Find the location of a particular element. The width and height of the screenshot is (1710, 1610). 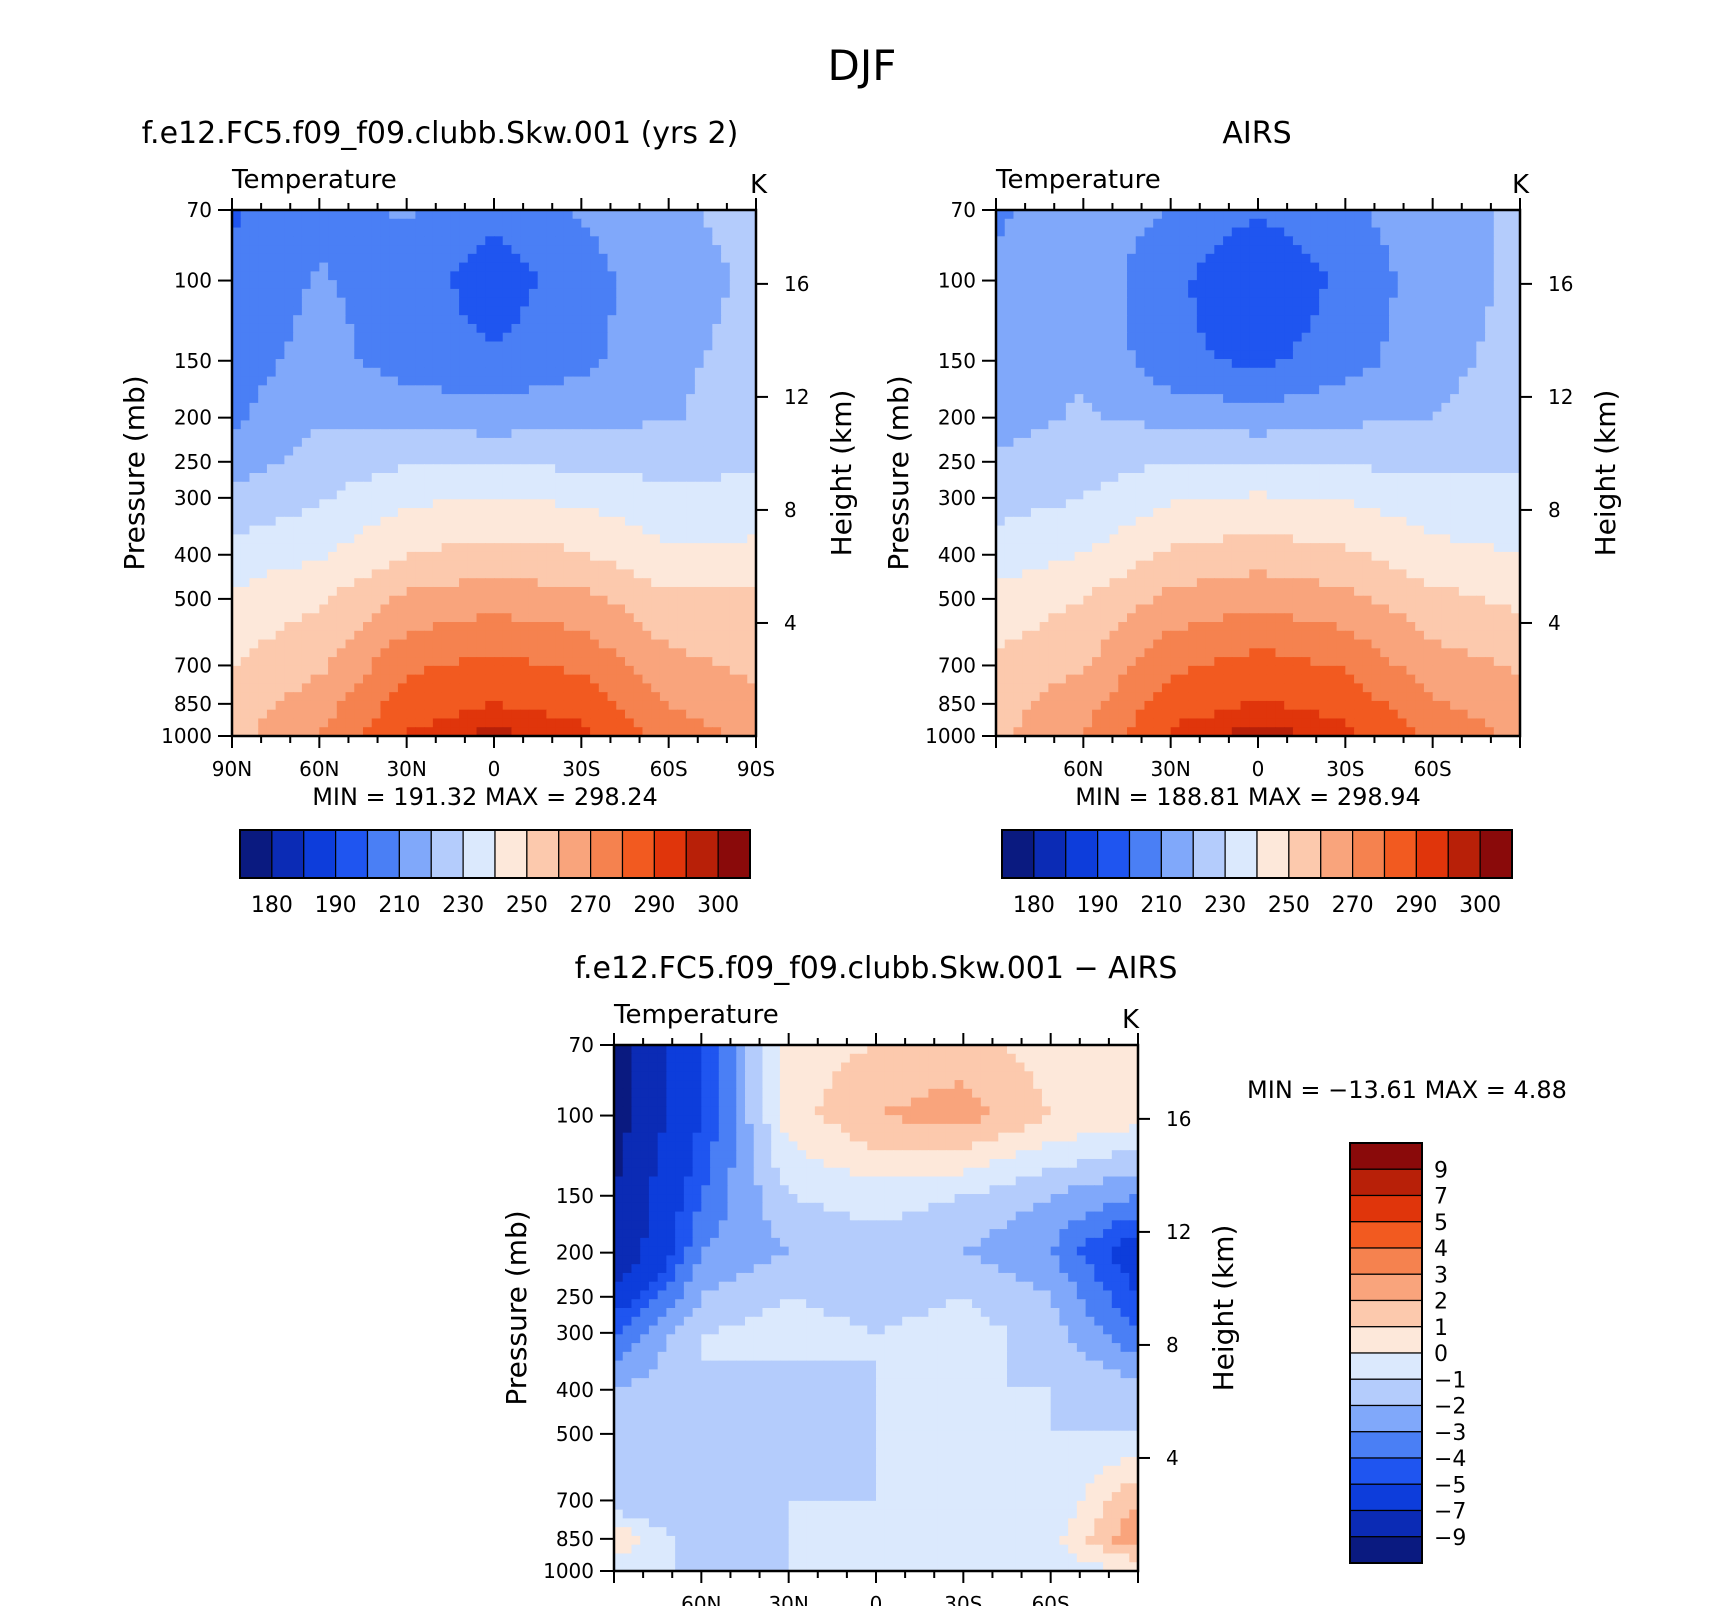

colorbar-swatch is located at coordinates (639, 854).